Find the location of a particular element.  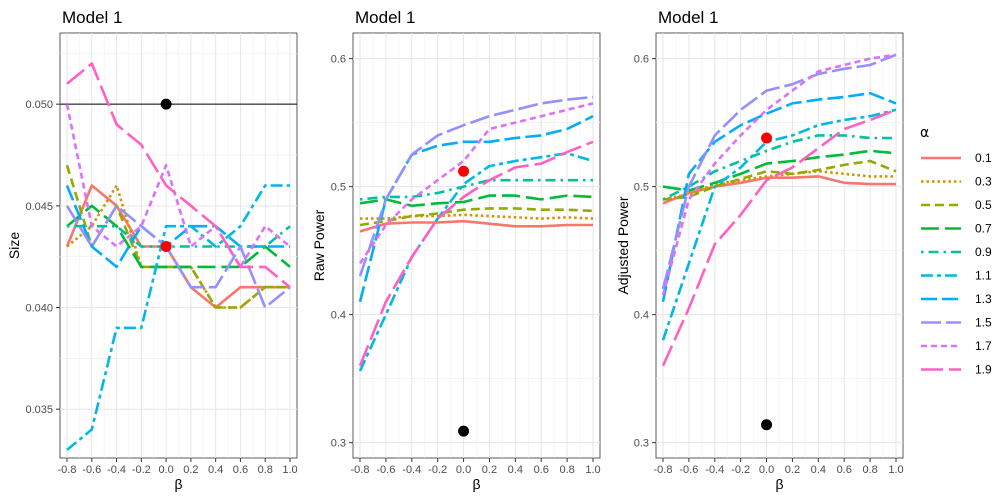

legend-label: 1.1 is located at coordinates (983, 276).